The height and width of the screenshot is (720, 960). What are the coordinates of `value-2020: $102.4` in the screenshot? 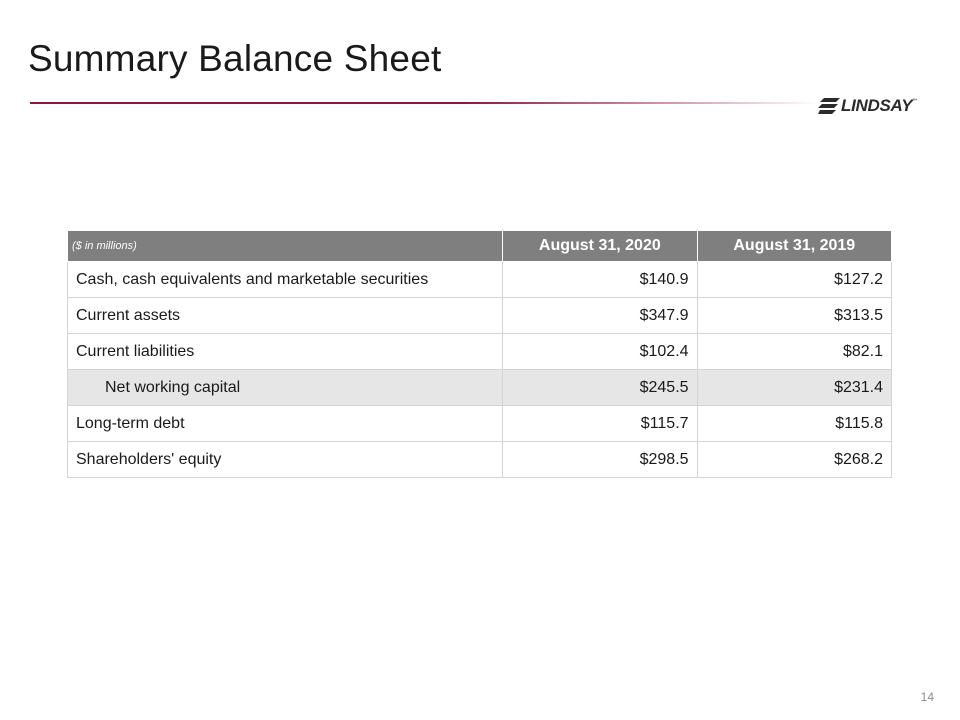 It's located at (600, 351).